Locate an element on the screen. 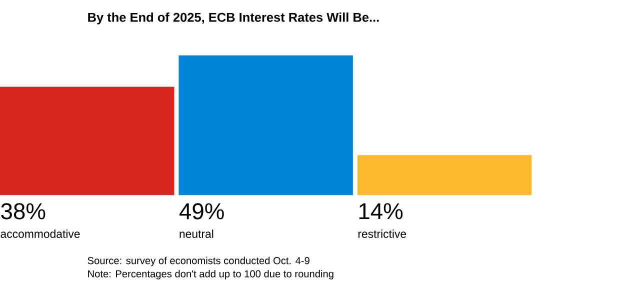 Image resolution: width=632 pixels, height=294 pixels. x-tick-label: restrictive is located at coordinates (382, 233).